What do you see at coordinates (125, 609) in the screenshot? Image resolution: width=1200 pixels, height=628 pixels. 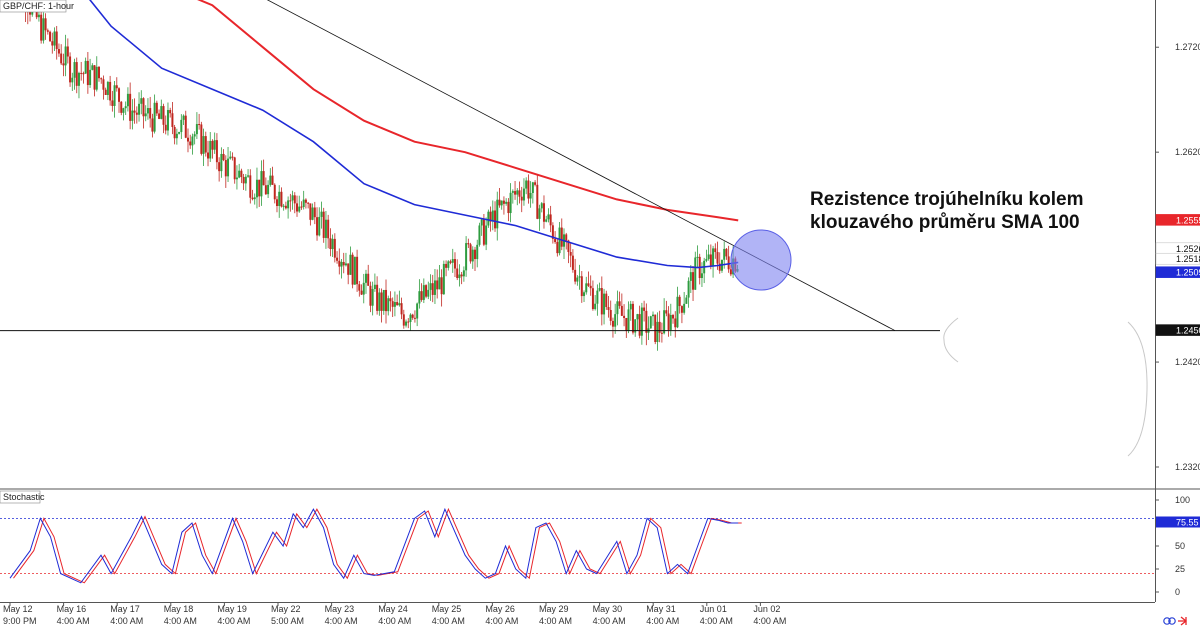 I see `x-date-label: May 17` at bounding box center [125, 609].